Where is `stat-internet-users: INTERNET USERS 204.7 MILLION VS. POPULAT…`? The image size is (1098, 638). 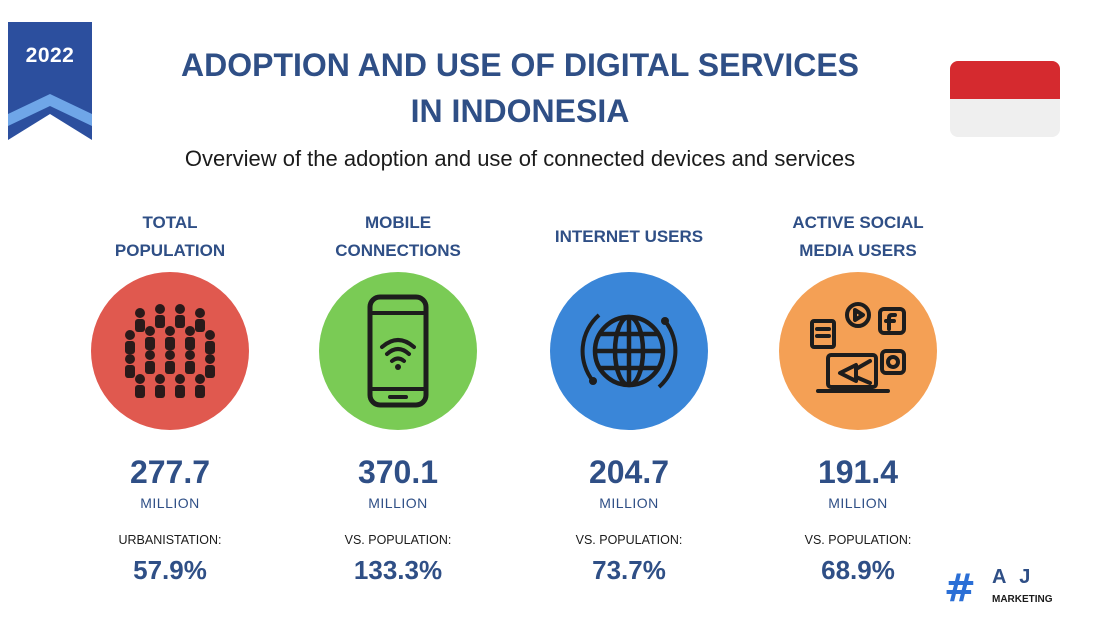 stat-internet-users: INTERNET USERS 204.7 MILLION VS. POPULAT… is located at coordinates (629, 395).